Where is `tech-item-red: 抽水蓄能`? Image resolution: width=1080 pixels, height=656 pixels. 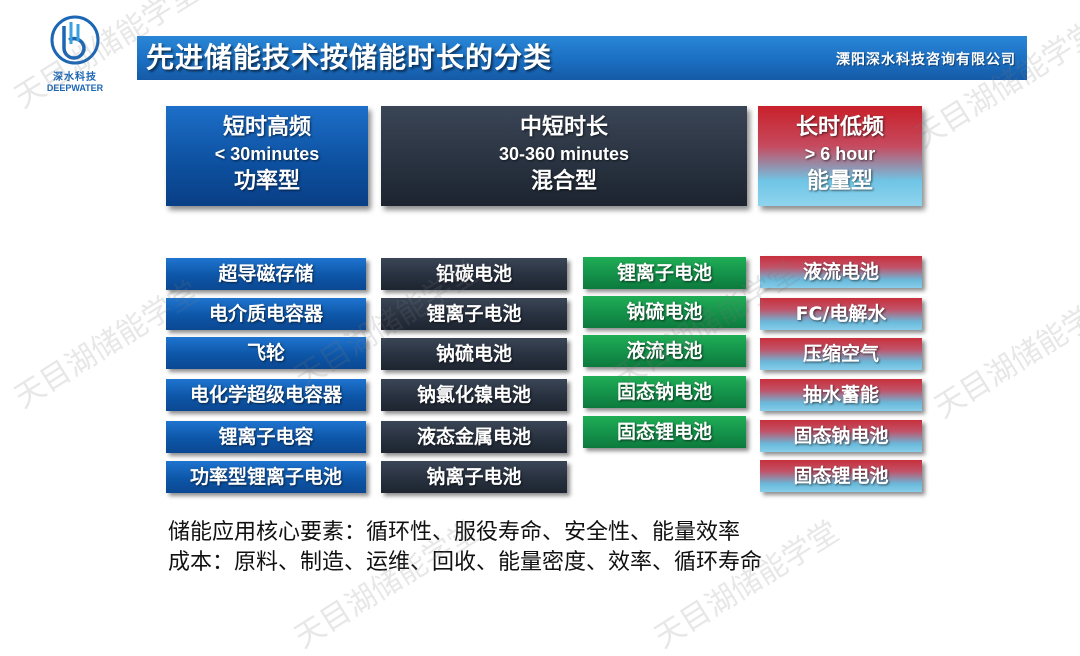 tech-item-red: 抽水蓄能 is located at coordinates (841, 395).